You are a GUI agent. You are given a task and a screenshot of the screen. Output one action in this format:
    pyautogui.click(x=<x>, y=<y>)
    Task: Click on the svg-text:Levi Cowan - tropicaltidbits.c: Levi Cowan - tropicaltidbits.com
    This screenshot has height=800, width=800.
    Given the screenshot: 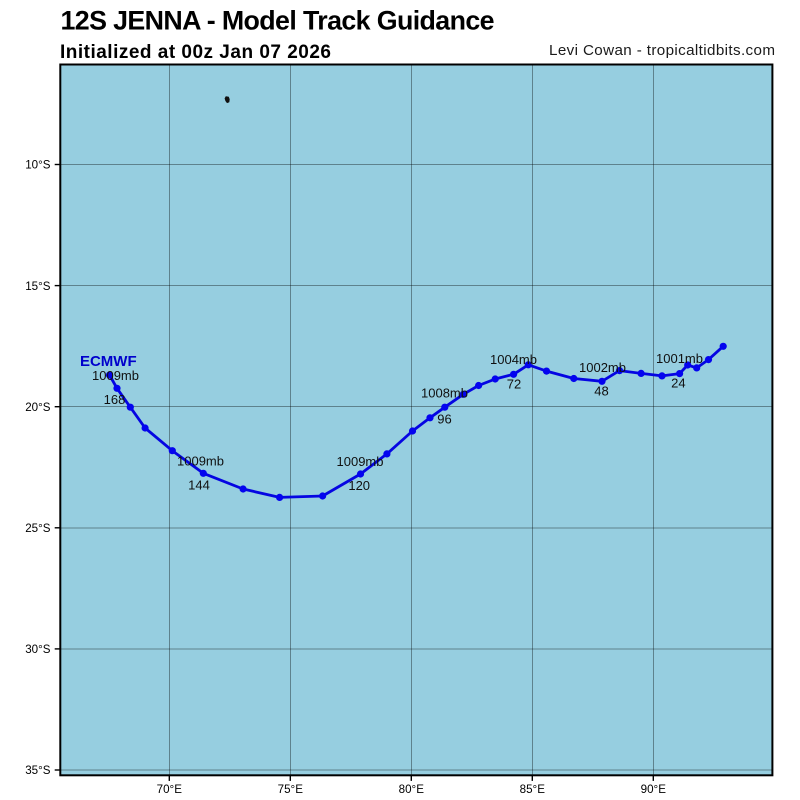 What is the action you would take?
    pyautogui.click(x=662, y=50)
    